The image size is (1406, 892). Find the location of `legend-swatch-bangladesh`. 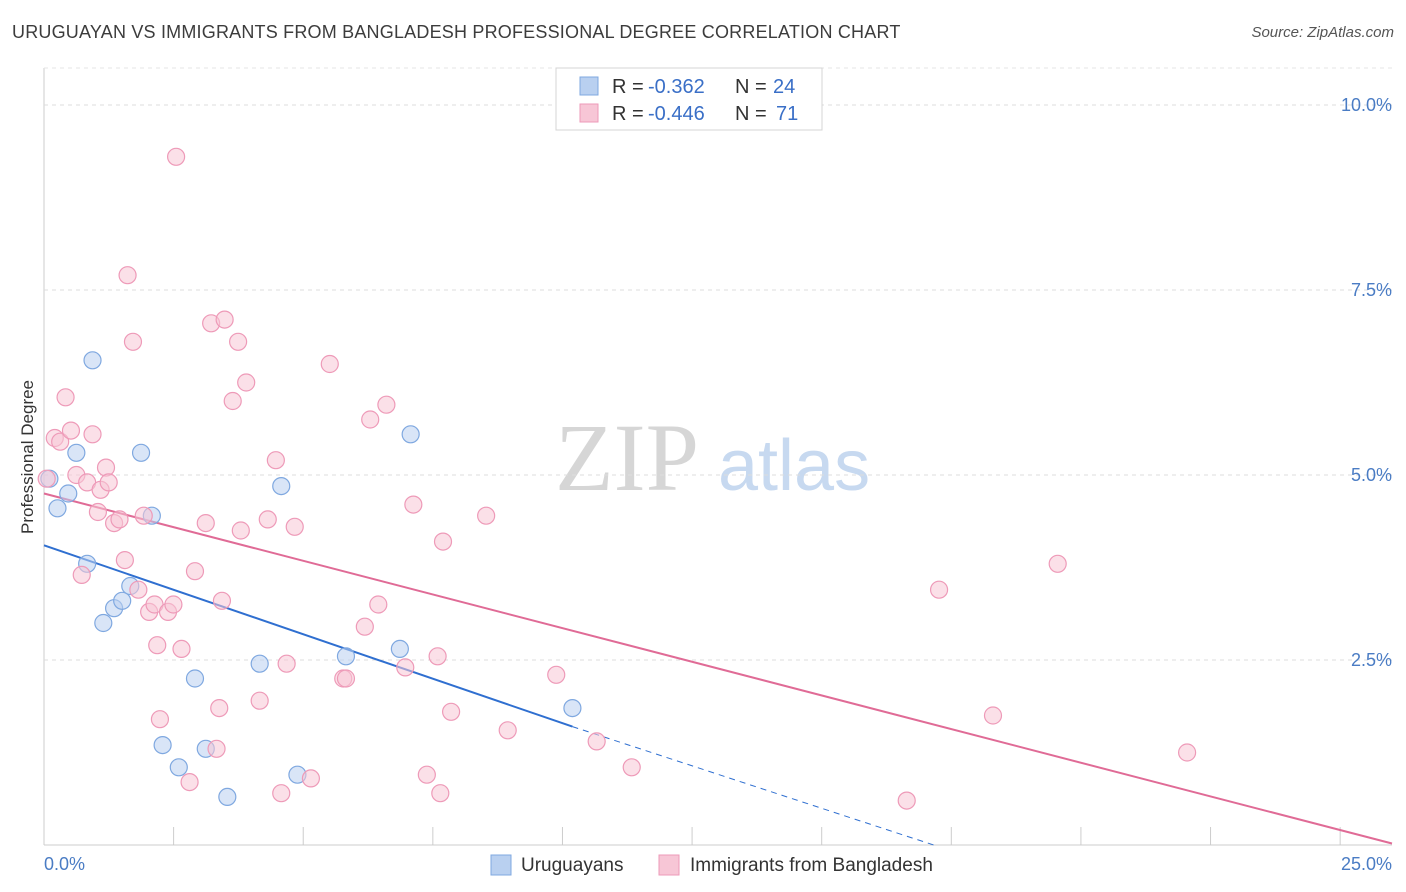

legend-swatch-bangladesh is located at coordinates (589, 113).